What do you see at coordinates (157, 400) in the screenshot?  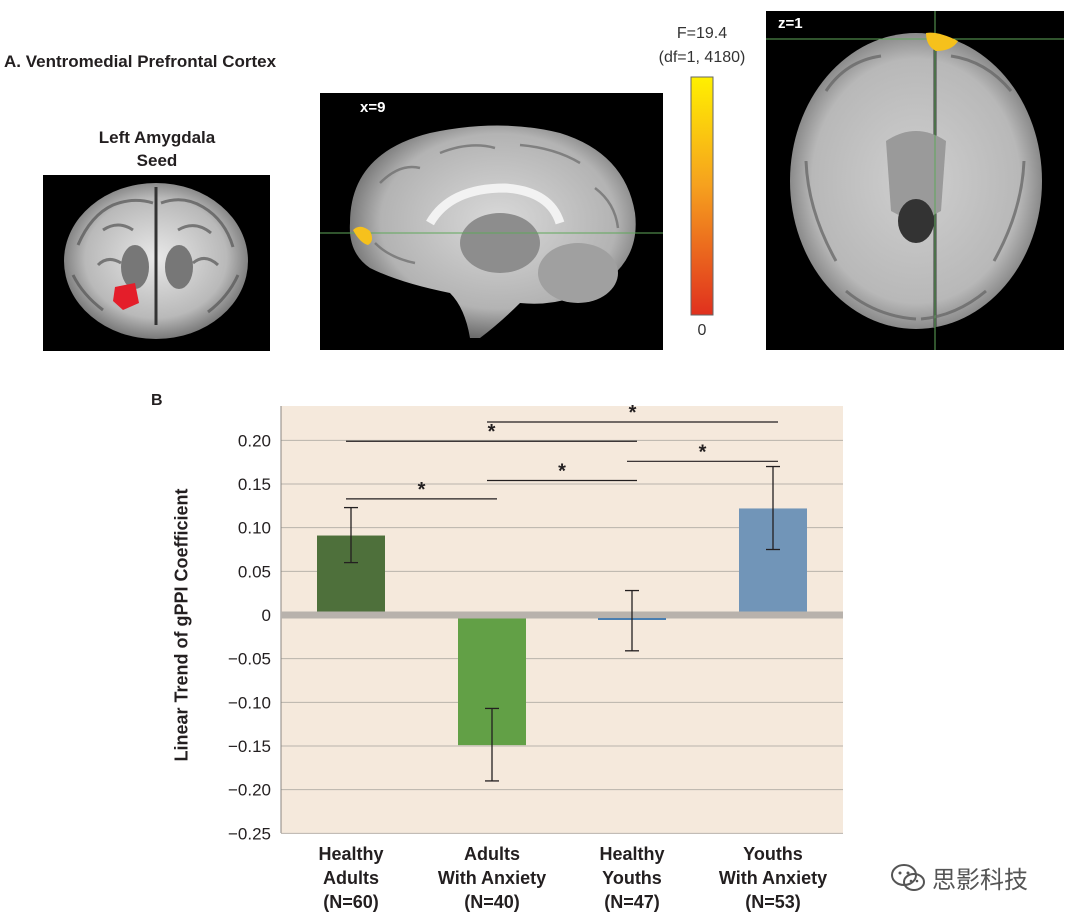 I see `panel-b-label: B` at bounding box center [157, 400].